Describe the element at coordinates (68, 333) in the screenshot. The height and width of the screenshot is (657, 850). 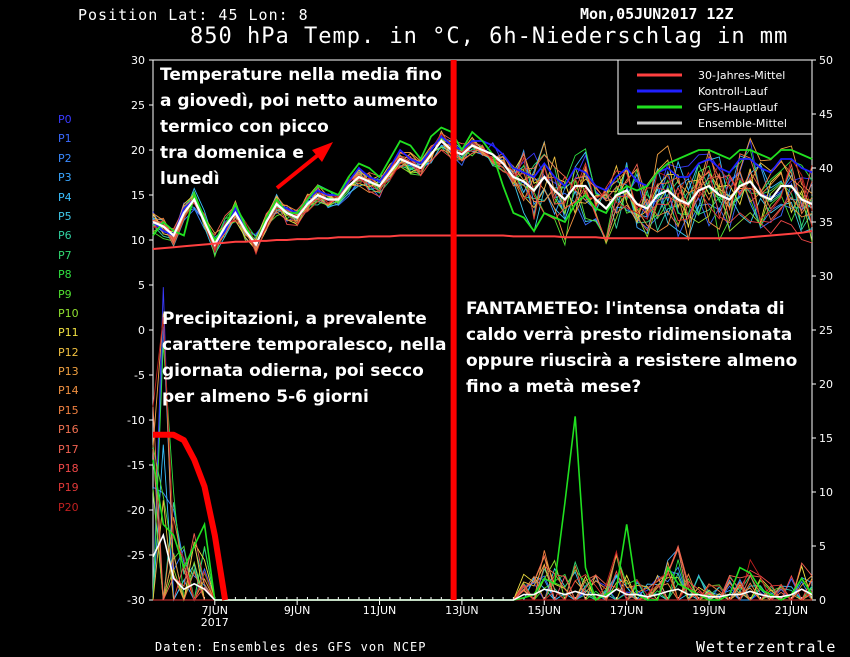
I see `member-legend-item: P11` at that location.